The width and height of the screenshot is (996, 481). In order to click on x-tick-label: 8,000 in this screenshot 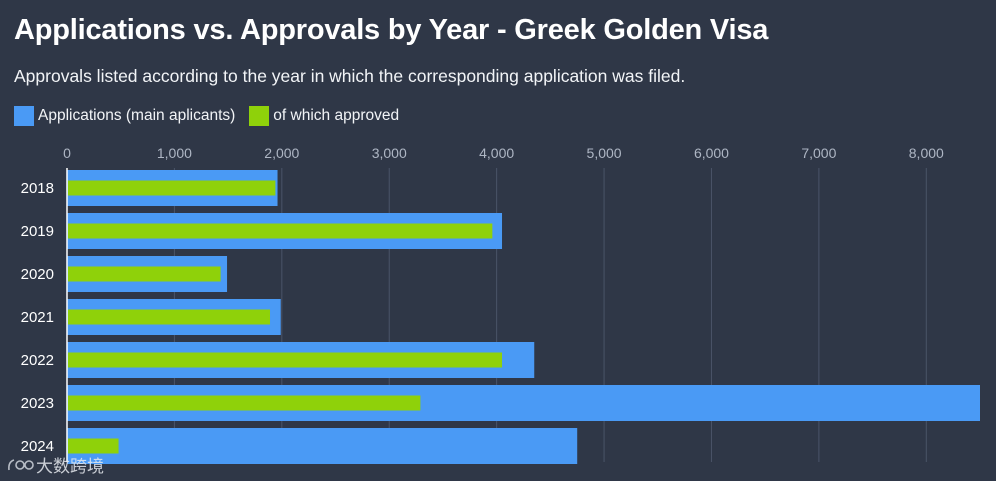, I will do `click(926, 153)`.